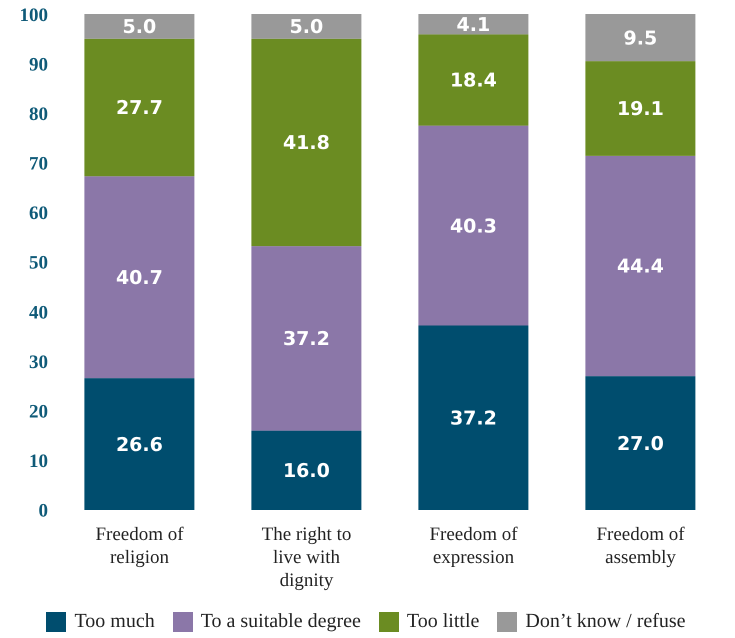 The height and width of the screenshot is (638, 735). I want to click on x-tick-label: Freedom of expression, so click(473, 546).